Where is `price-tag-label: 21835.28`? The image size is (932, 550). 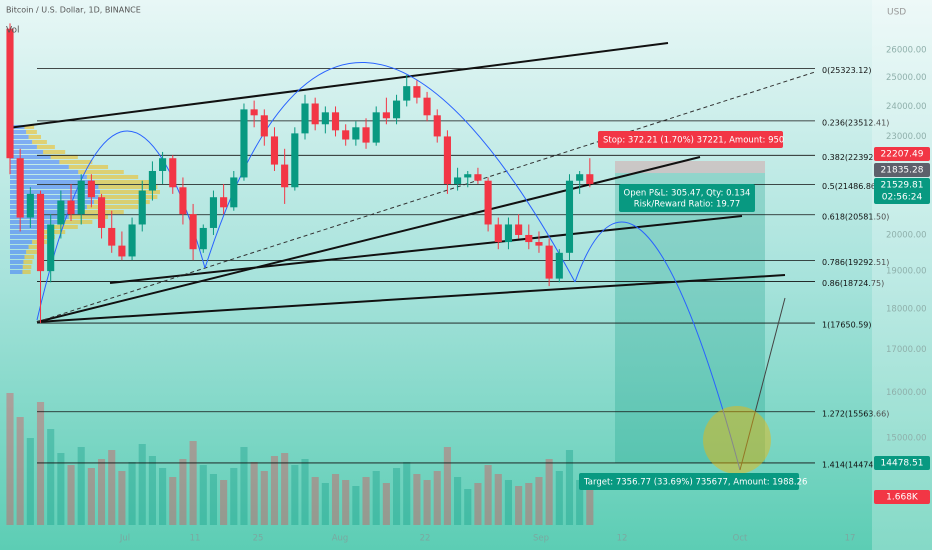 price-tag-label: 21835.28 is located at coordinates (902, 171).